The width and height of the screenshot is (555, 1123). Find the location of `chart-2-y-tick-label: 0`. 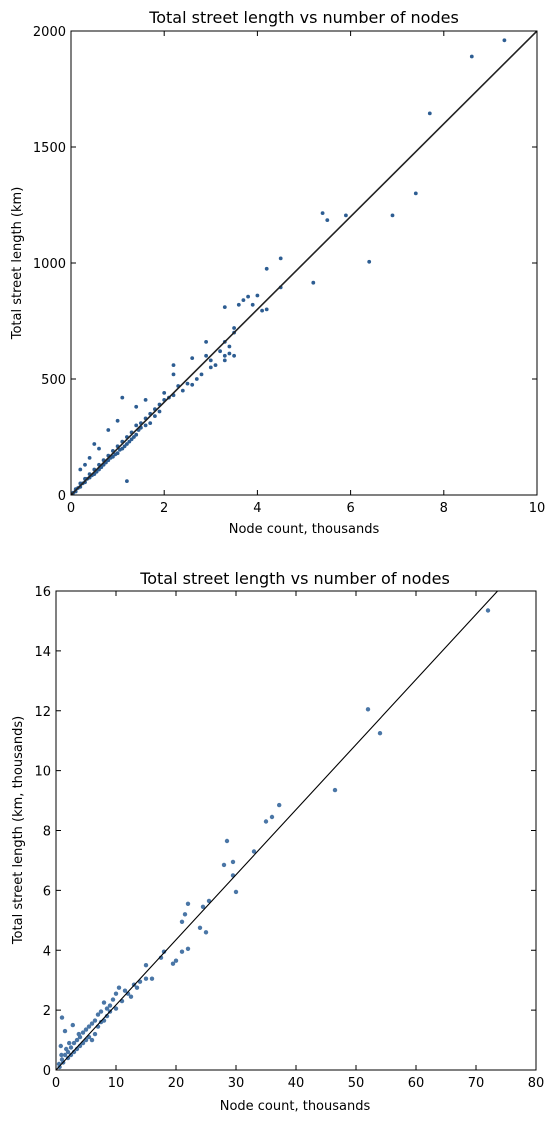

chart-2-y-tick-label: 0 is located at coordinates (47, 1071).